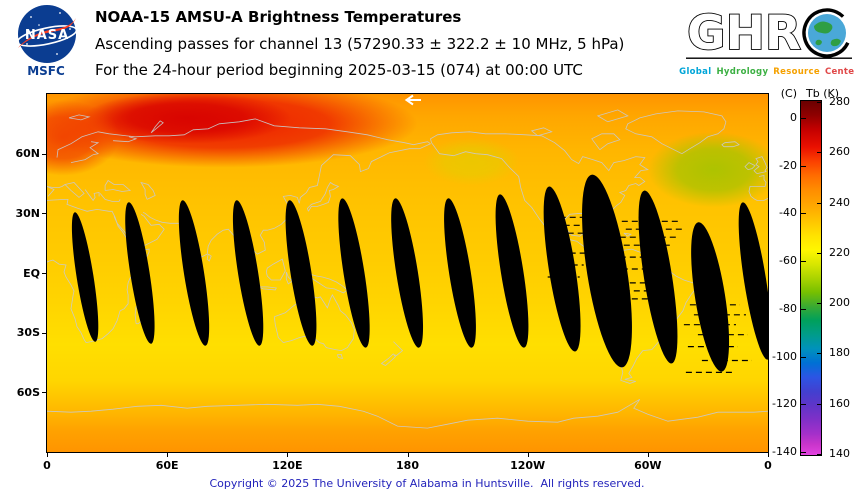 The width and height of the screenshot is (854, 502). I want to click on colorbar-kelvin-label: 200, so click(839, 303).